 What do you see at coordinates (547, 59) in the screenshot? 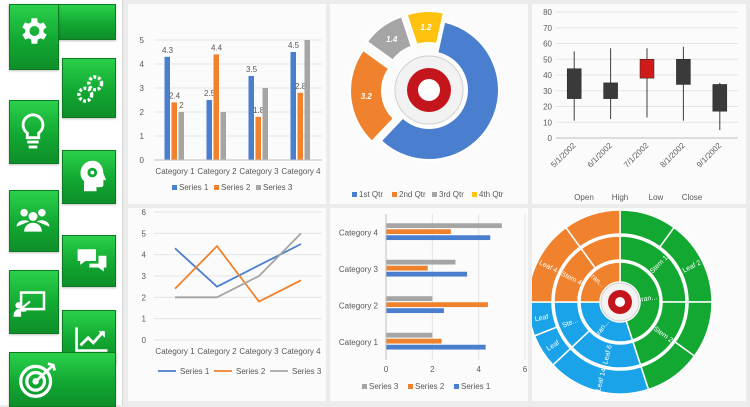
I see `y-tick-label: 50` at bounding box center [547, 59].